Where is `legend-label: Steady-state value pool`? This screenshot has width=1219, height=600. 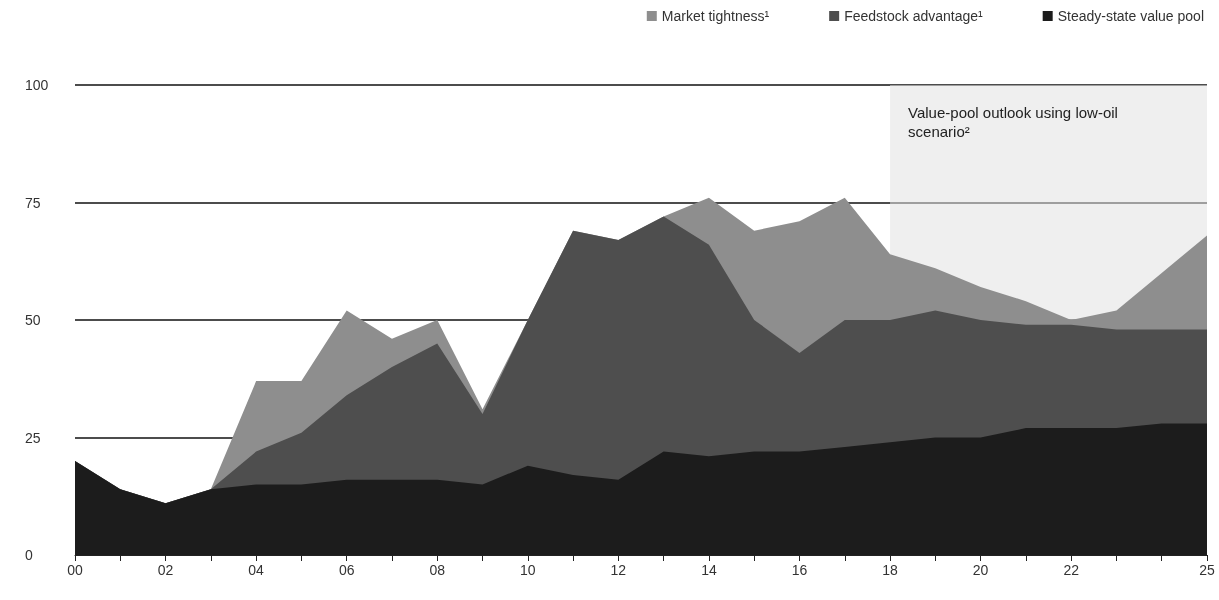 legend-label: Steady-state value pool is located at coordinates (1131, 16).